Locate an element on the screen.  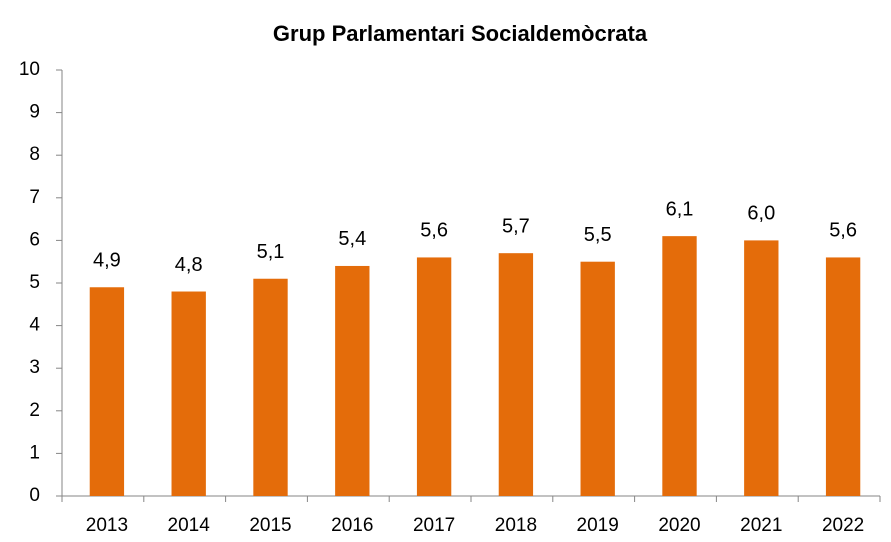
x-tick-label: 2022 is located at coordinates (843, 525).